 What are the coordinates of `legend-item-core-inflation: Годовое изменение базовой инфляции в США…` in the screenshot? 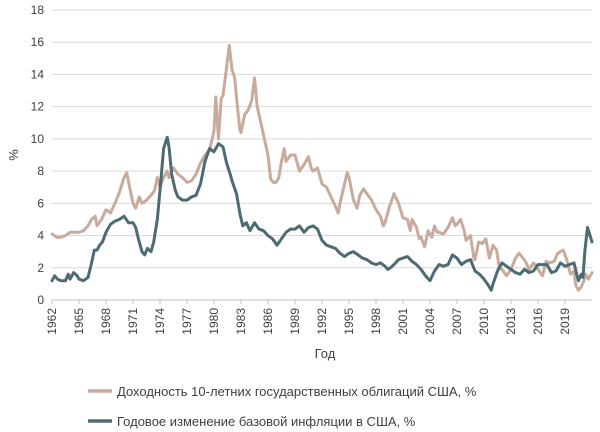 It's located at (252, 421).